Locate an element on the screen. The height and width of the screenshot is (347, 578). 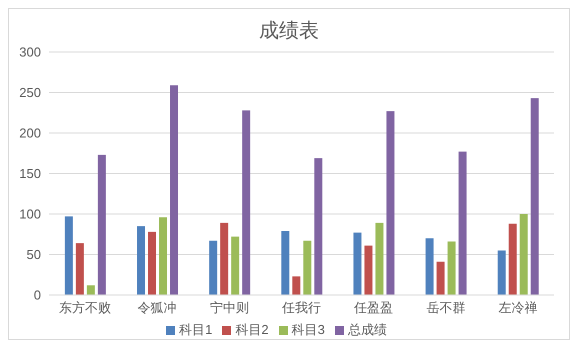
legend-label: 总成绩 is located at coordinates (367, 329).